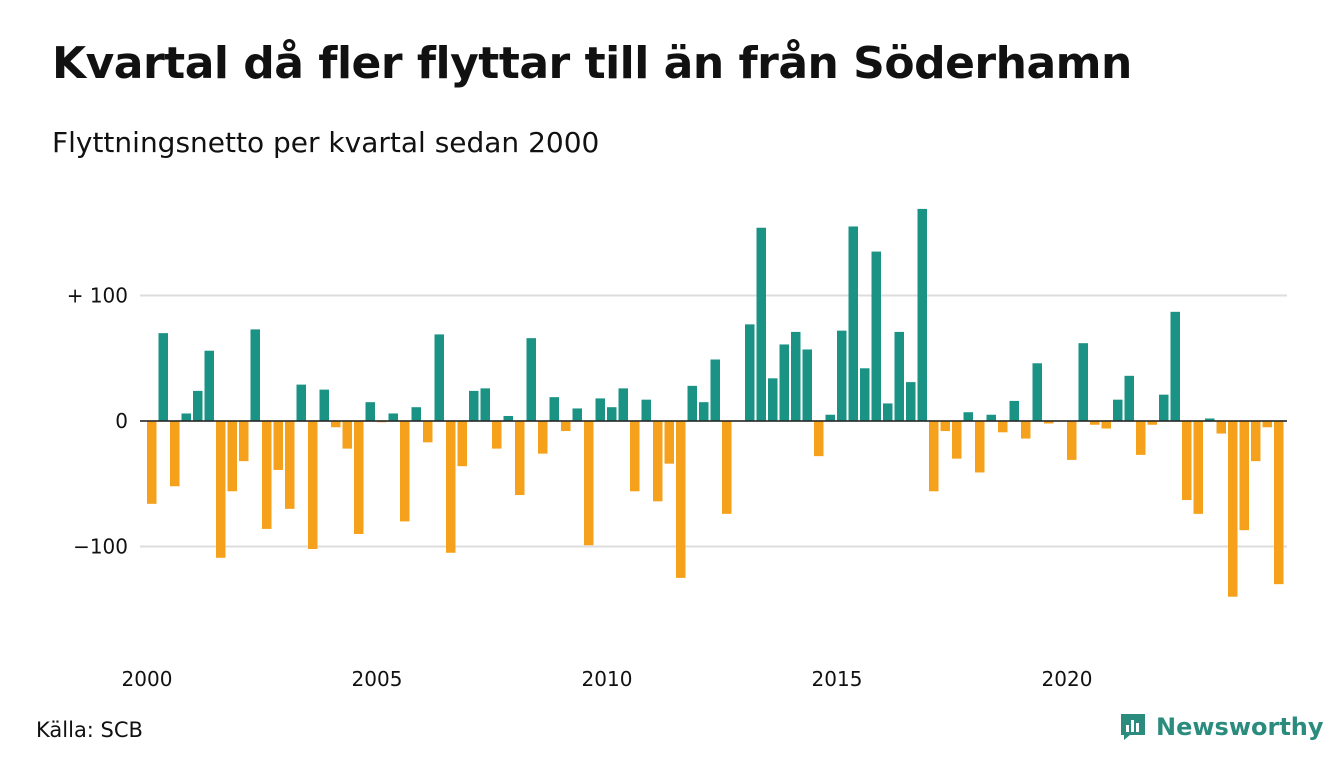 This screenshot has height=780, width=1340. Describe the element at coordinates (97, 296) in the screenshot. I see `y-tick-label: + 100` at that location.